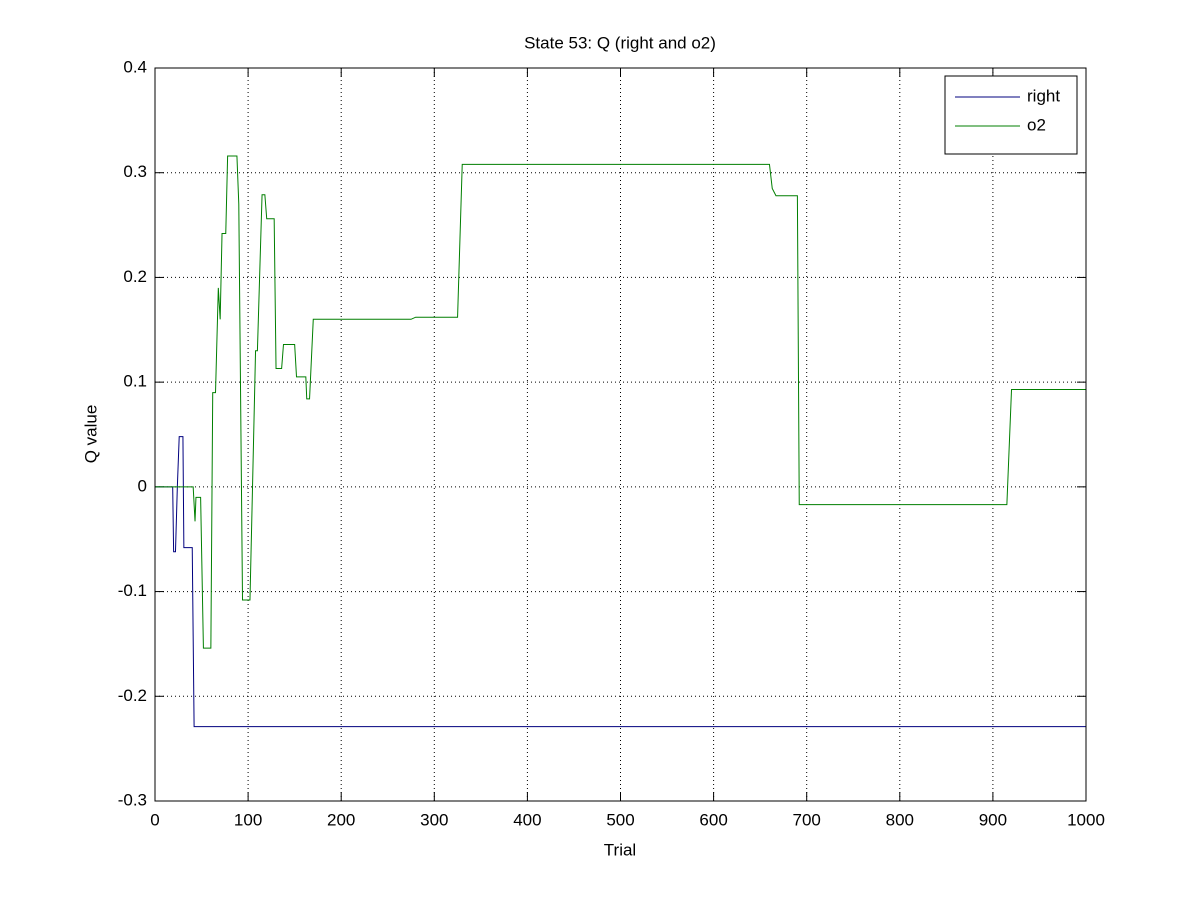 The width and height of the screenshot is (1200, 900). What do you see at coordinates (135, 66) in the screenshot?
I see `y-tick-label: 0.4` at bounding box center [135, 66].